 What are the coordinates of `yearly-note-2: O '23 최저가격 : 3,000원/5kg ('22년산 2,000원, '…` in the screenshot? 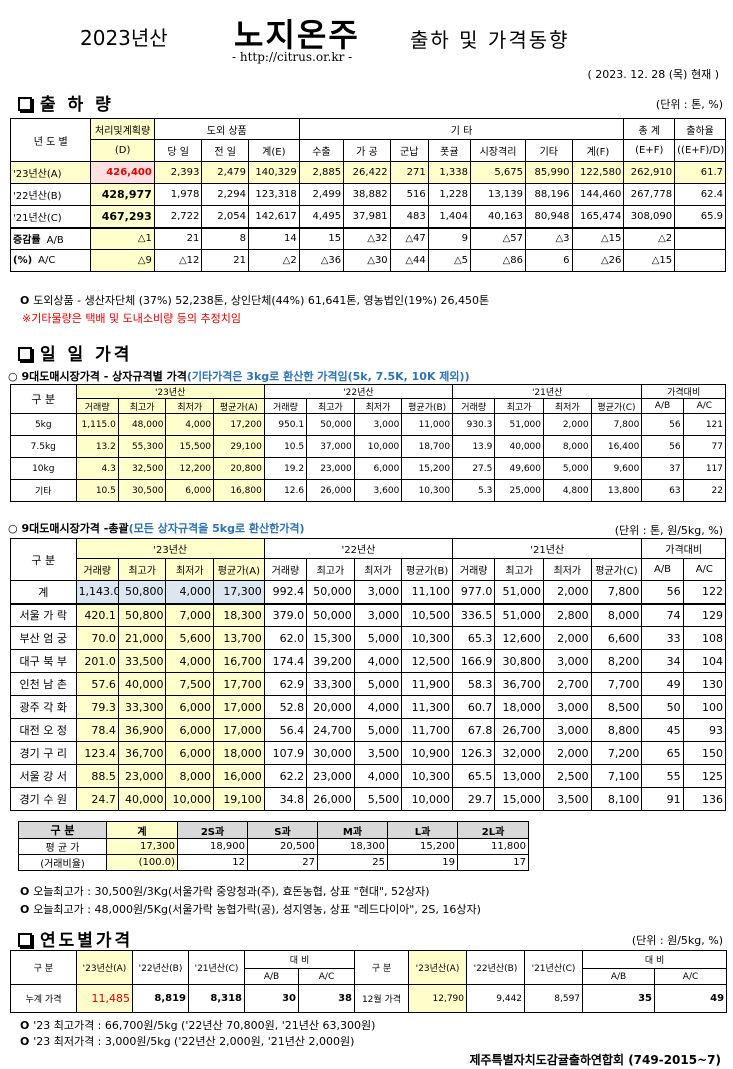 It's located at (187, 1041).